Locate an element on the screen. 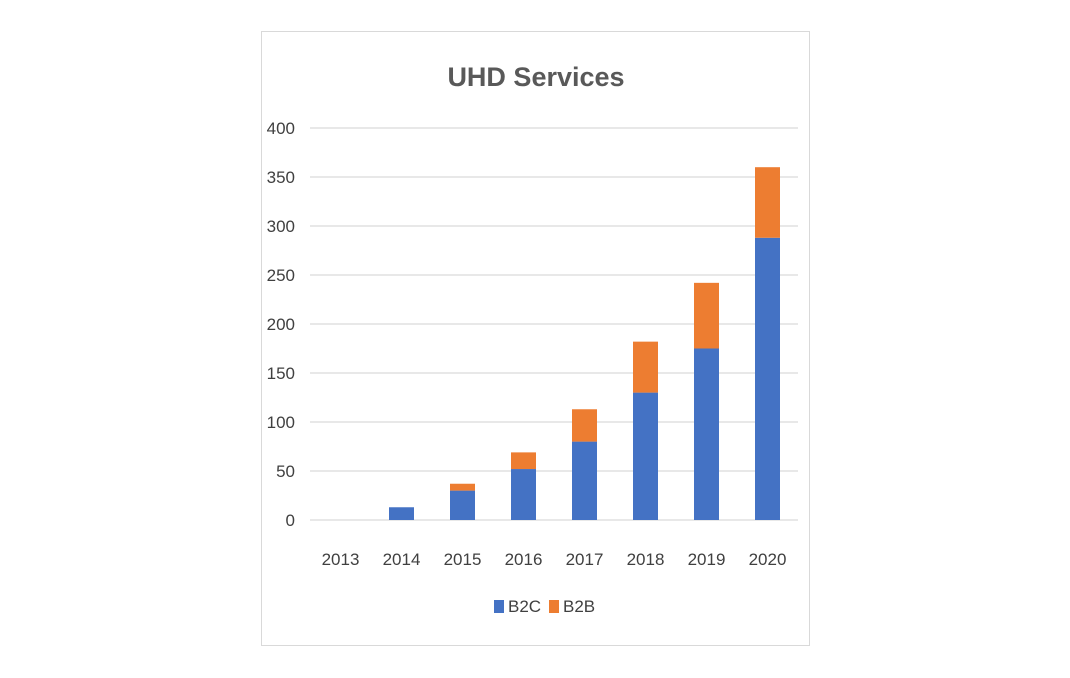 The width and height of the screenshot is (1070, 678). bar-b2c-2014 is located at coordinates (401, 513).